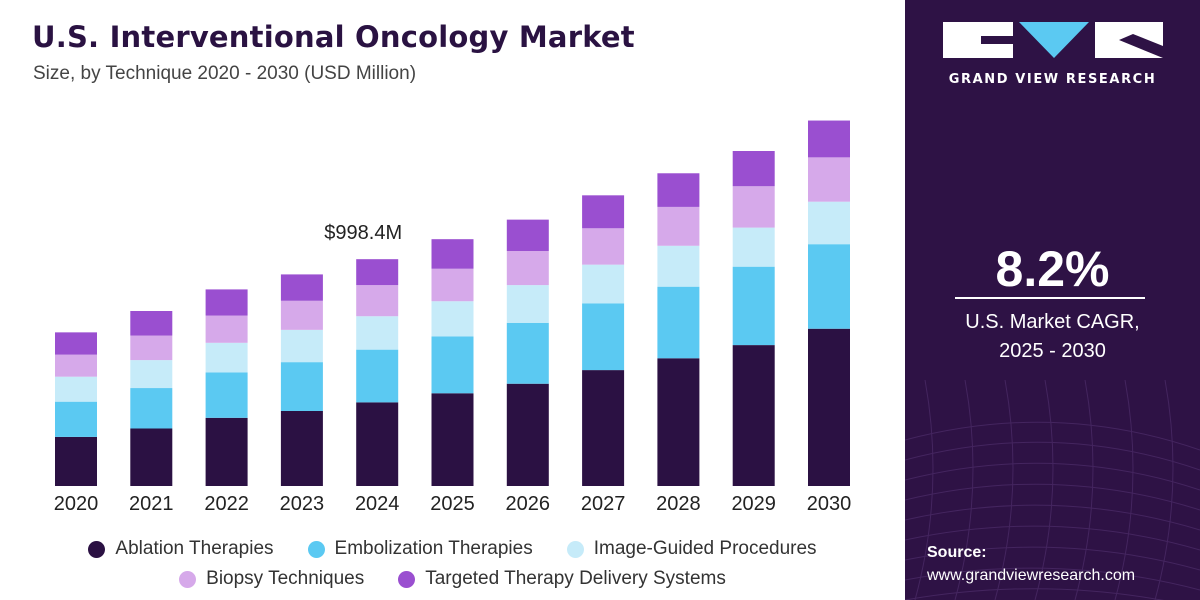 This screenshot has height=600, width=1200. I want to click on bar-segment-2028-embolization-therapies, so click(678, 322).